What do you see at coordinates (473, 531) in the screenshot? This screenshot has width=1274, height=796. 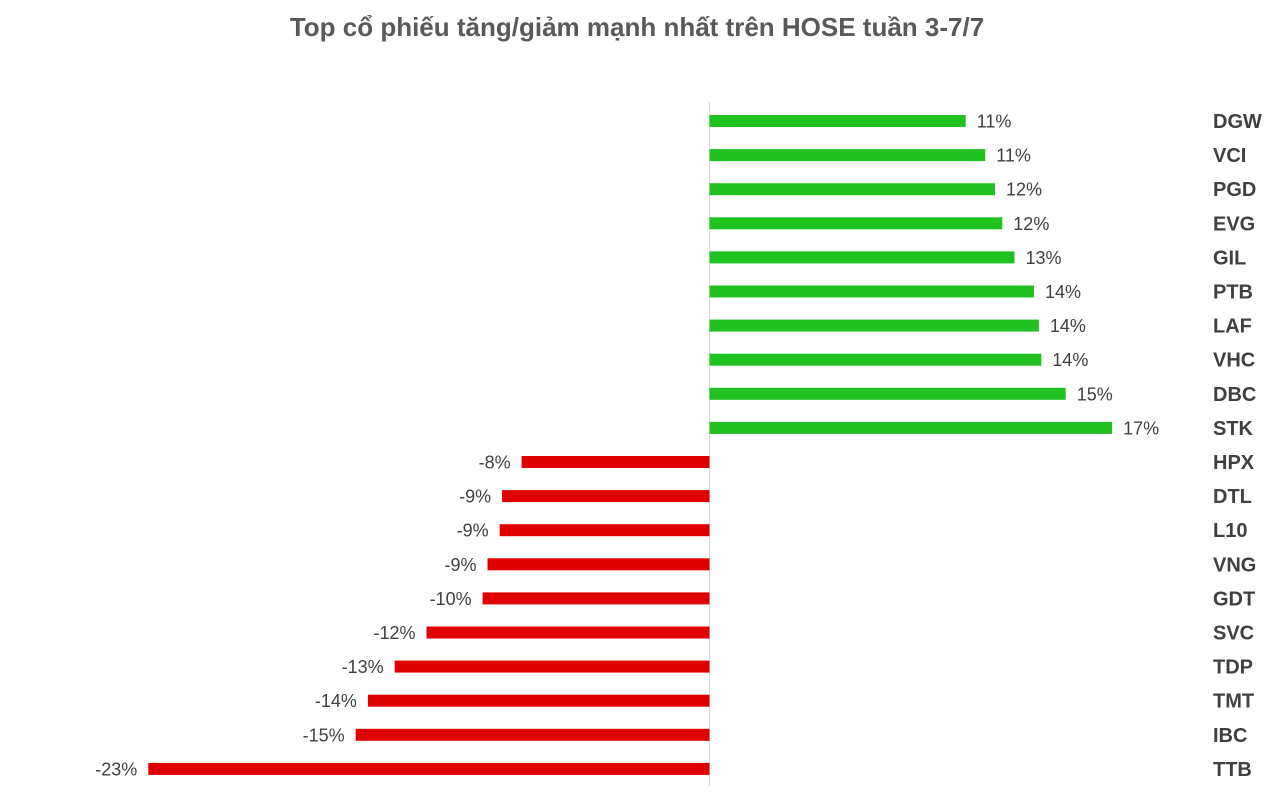 I see `data-label-l10: -9%` at bounding box center [473, 531].